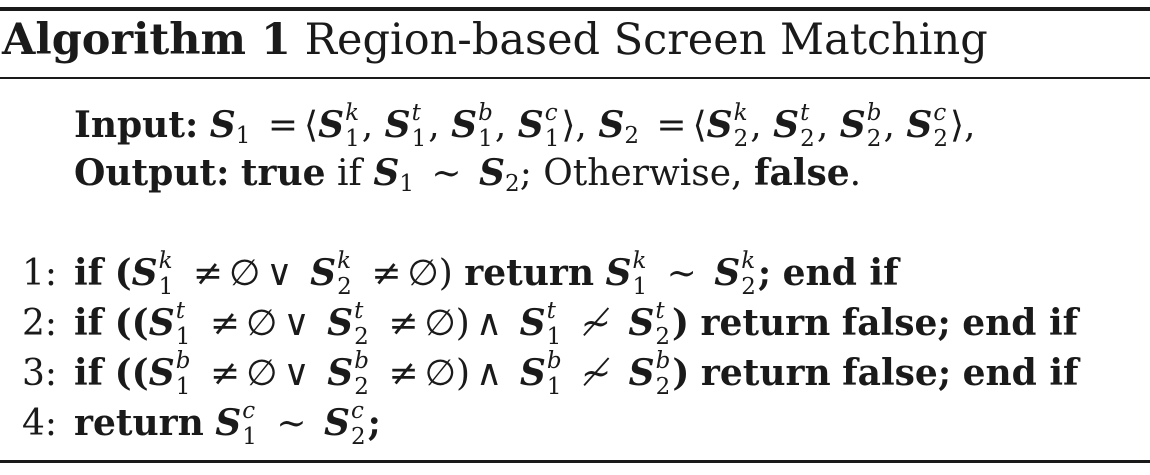 The image size is (1150, 475). What do you see at coordinates (145, 173) in the screenshot?
I see `output-label: Output` at bounding box center [145, 173].